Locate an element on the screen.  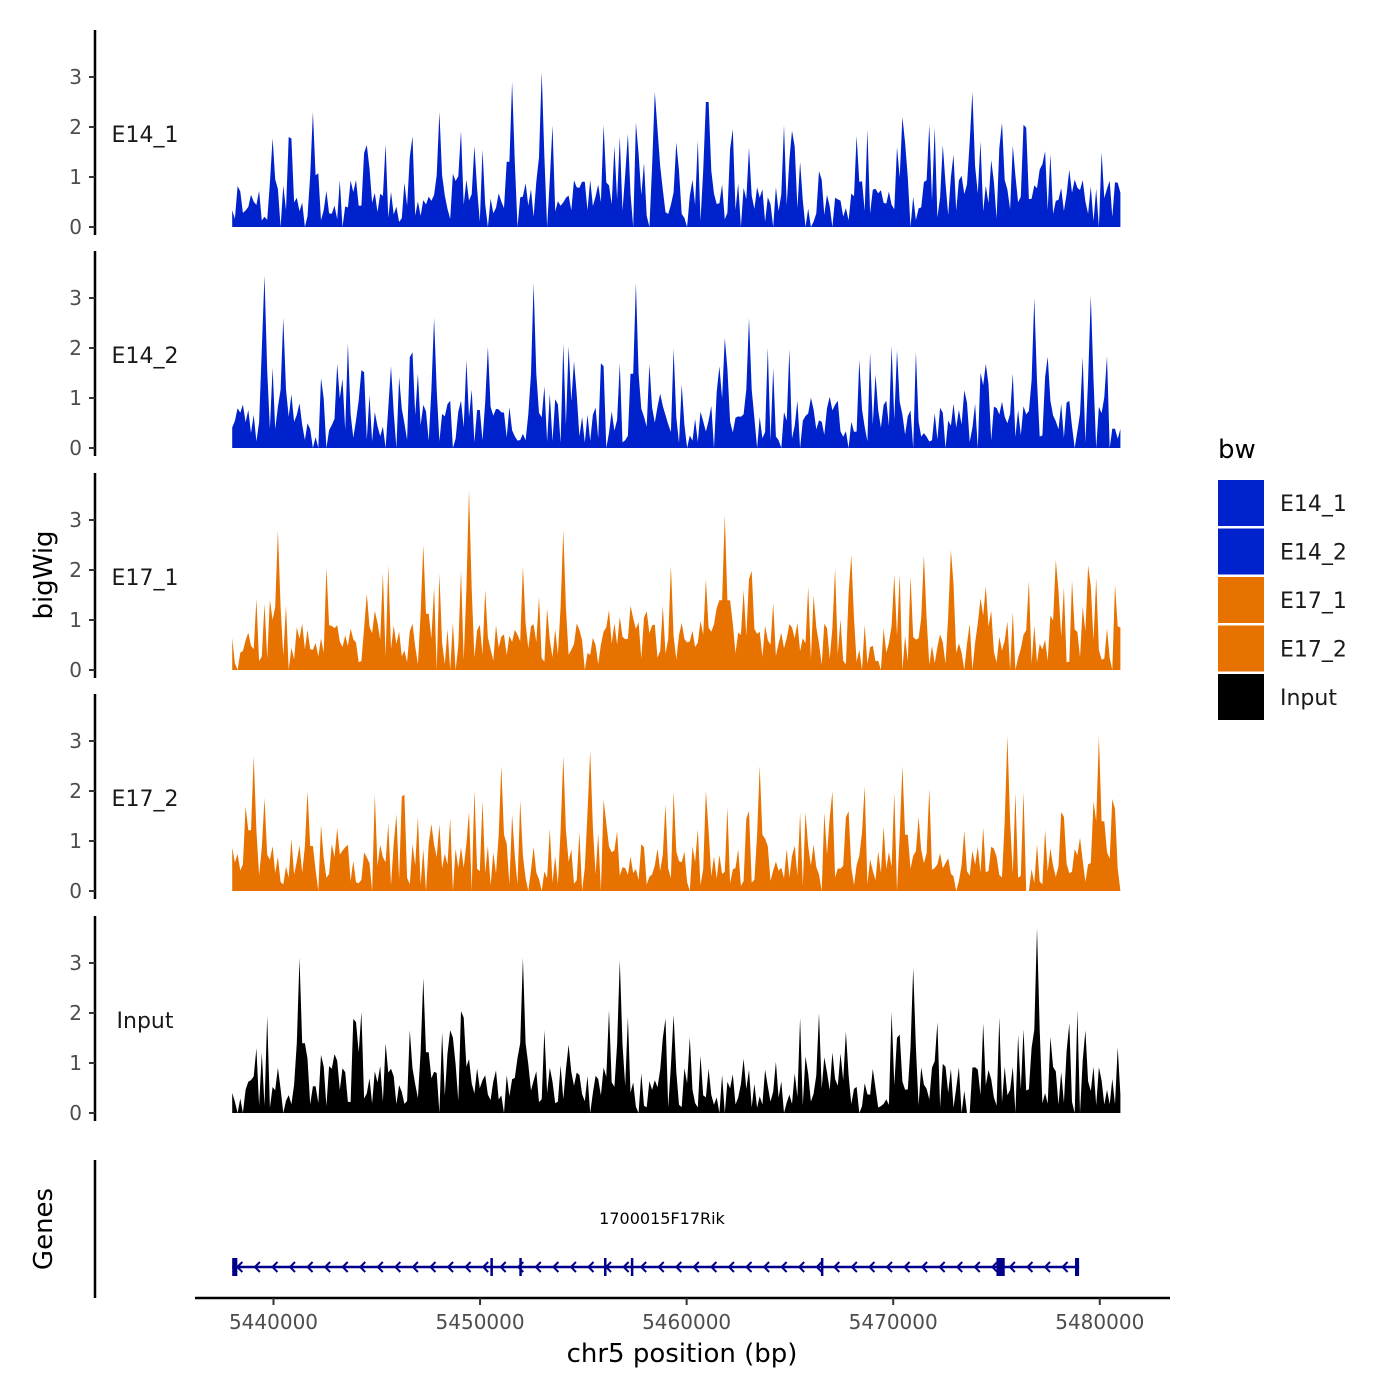
track-label: E14_2 is located at coordinates (145, 356).